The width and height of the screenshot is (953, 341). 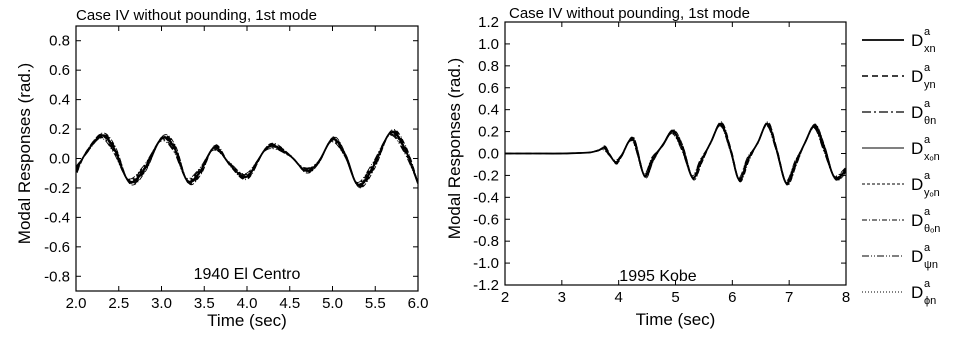 I want to click on legend-subscript: ϕn, so click(x=930, y=301).